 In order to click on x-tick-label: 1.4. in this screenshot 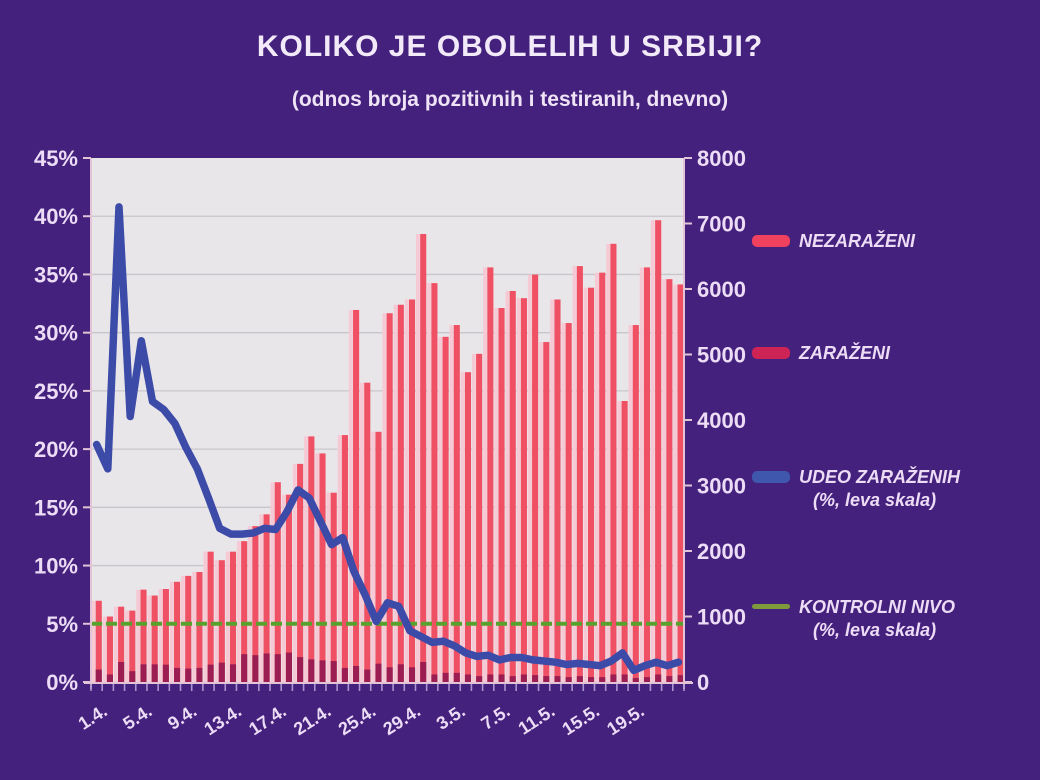, I will do `click(93, 717)`.